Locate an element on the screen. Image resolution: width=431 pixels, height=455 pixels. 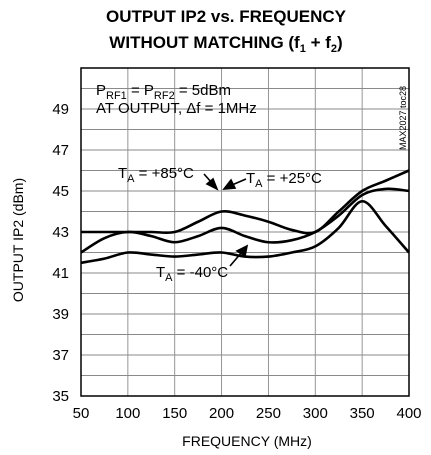
x-tick-label: 250 is located at coordinates (268, 413).